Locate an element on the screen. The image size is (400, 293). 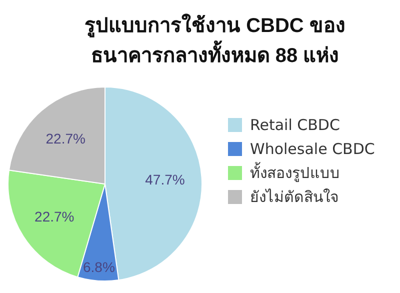
legend-label: Retail CBDC is located at coordinates (295, 125).